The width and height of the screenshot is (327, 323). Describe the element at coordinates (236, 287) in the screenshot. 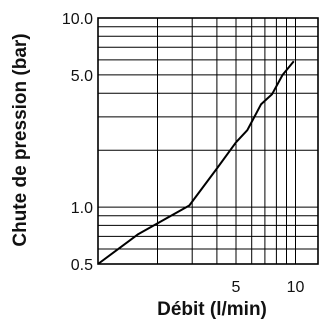

I see `x-tick-label: 5` at that location.